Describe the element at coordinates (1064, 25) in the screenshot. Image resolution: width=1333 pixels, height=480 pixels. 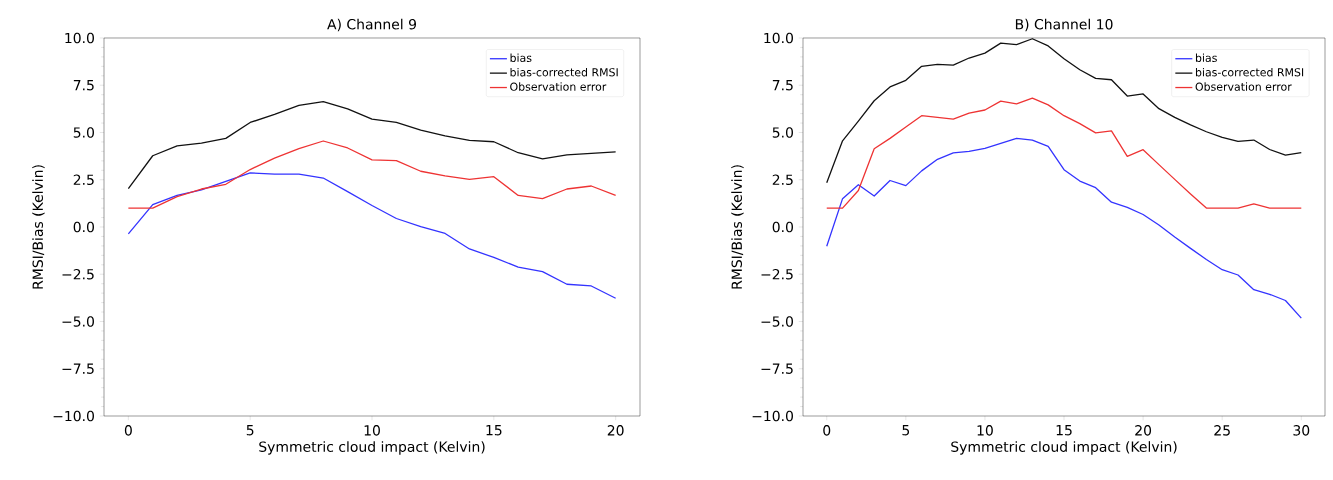
I see `chart-title: B) Channel 10` at that location.